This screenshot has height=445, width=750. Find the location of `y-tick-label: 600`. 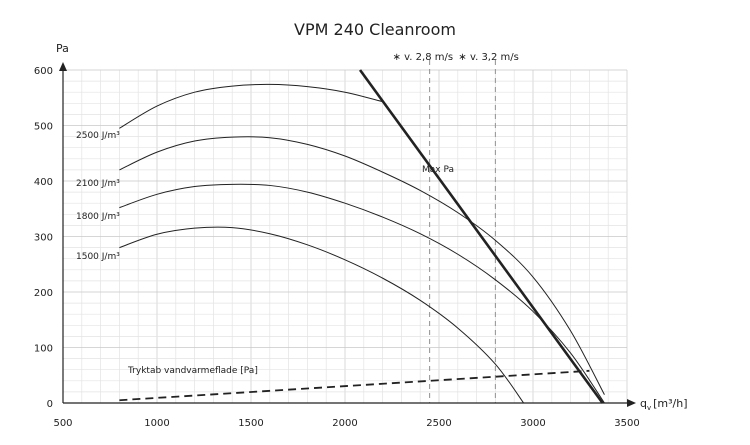

y-tick-label: 600 is located at coordinates (43, 71).